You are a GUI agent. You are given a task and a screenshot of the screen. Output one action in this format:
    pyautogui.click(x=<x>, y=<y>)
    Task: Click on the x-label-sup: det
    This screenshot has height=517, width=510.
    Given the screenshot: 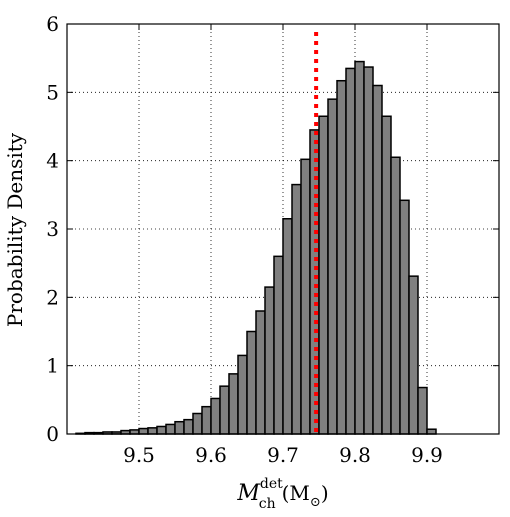 What is the action you would take?
    pyautogui.click(x=271, y=484)
    